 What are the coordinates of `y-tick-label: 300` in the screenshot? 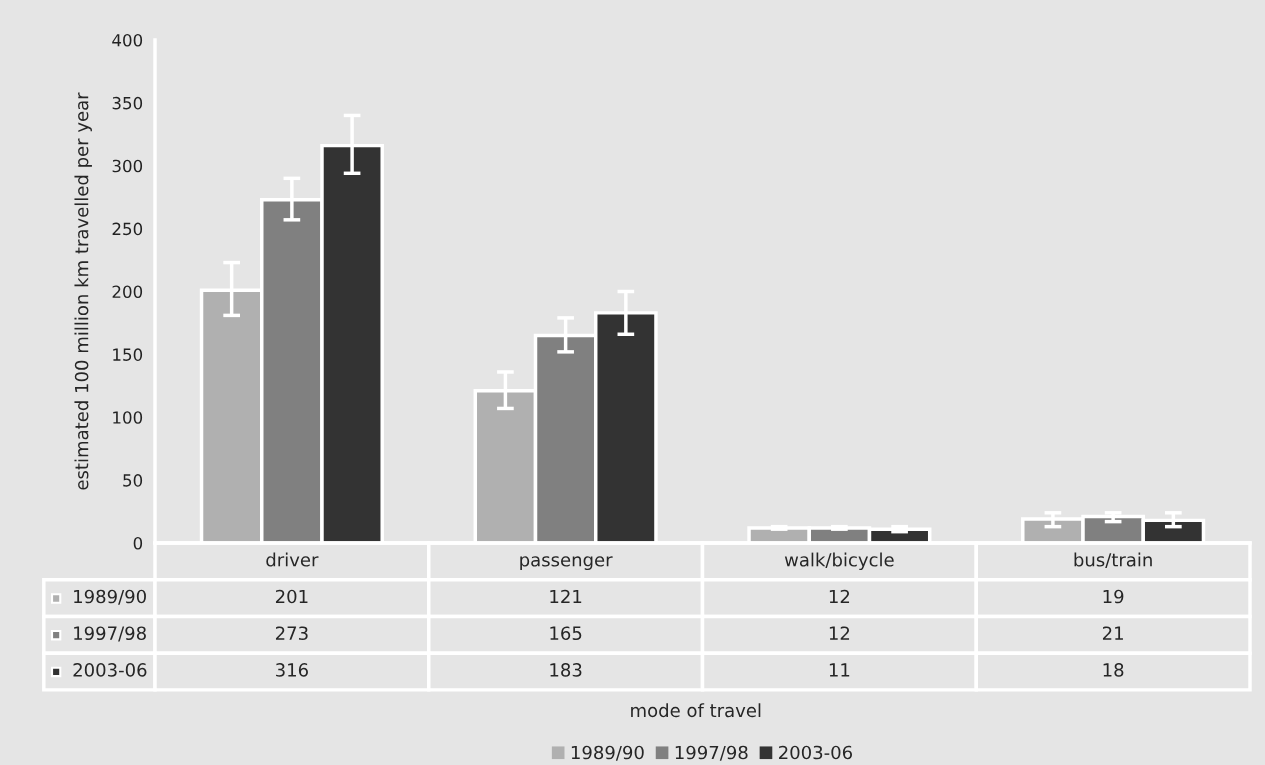 It's located at (127, 166).